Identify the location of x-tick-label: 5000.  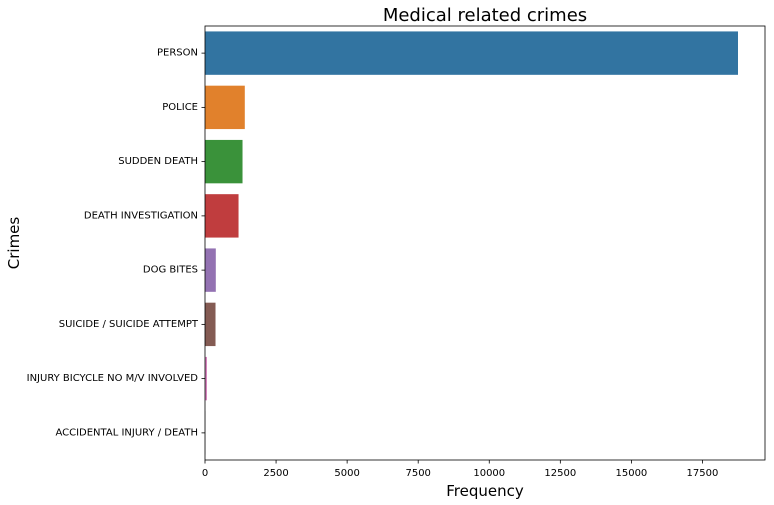
(346, 473).